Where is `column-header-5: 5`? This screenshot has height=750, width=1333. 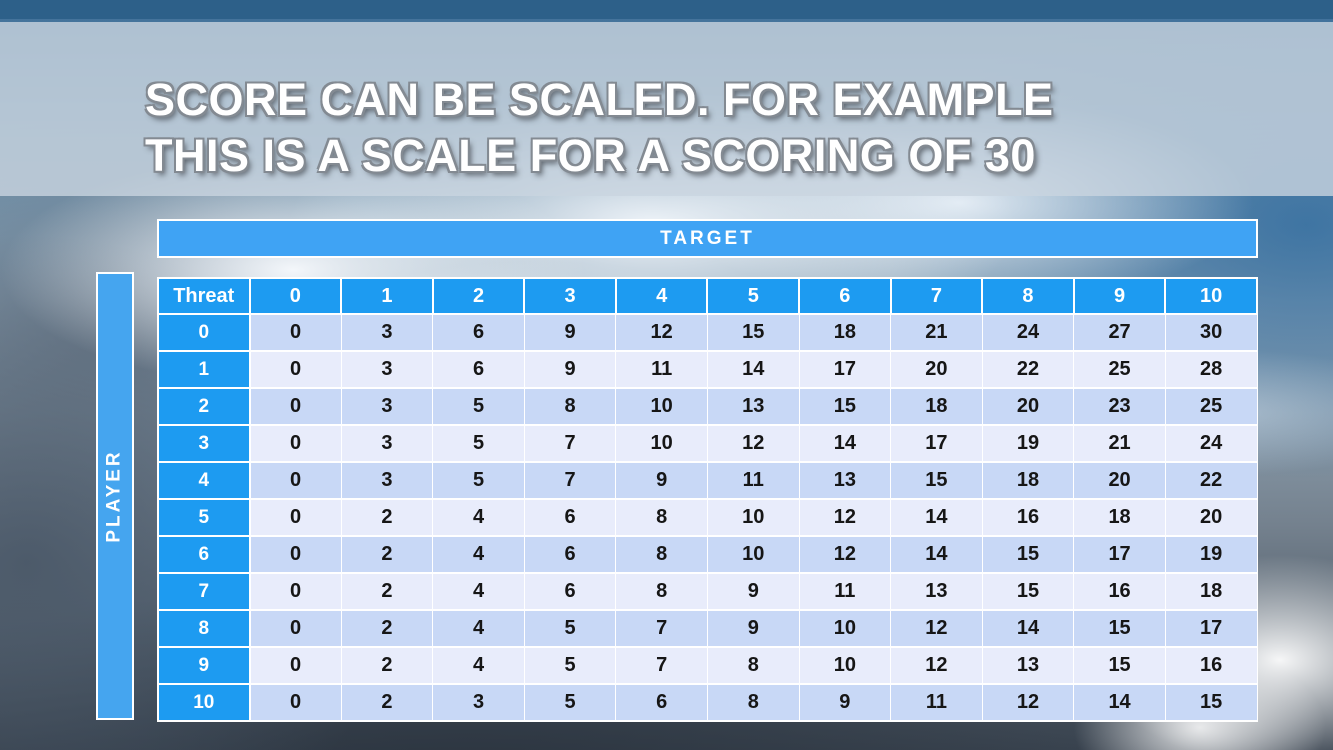
column-header-5: 5 is located at coordinates (753, 296).